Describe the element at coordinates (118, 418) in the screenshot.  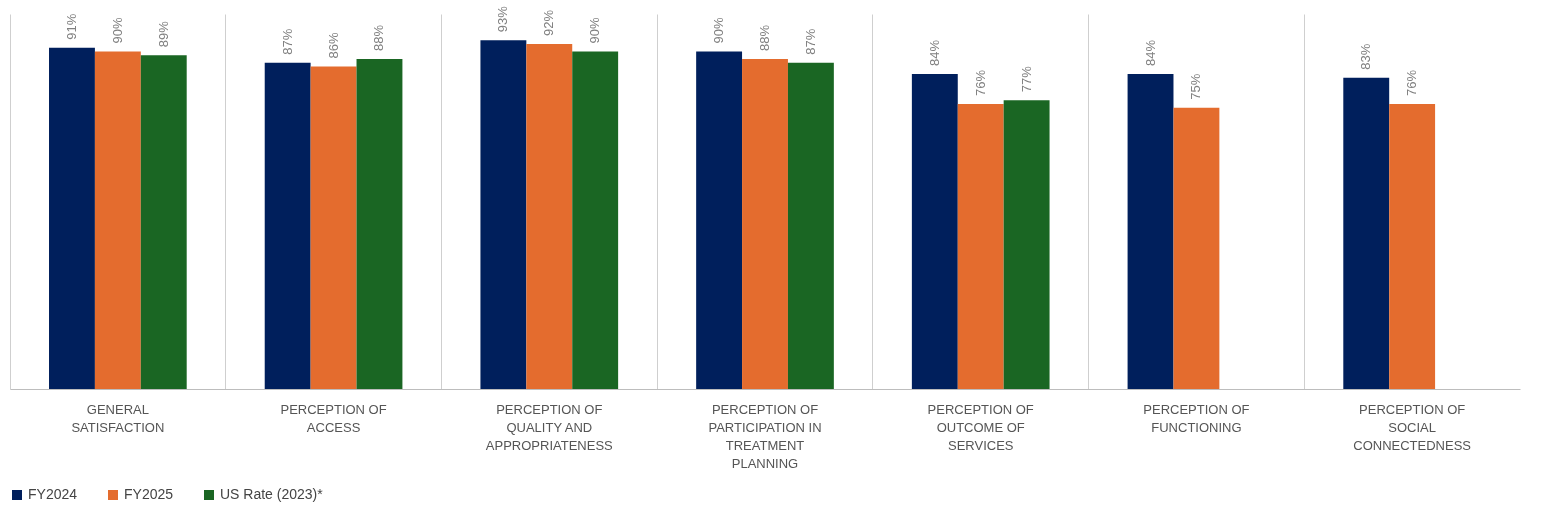
I see `x-tick-label: GENERAL SATISFACTION` at that location.